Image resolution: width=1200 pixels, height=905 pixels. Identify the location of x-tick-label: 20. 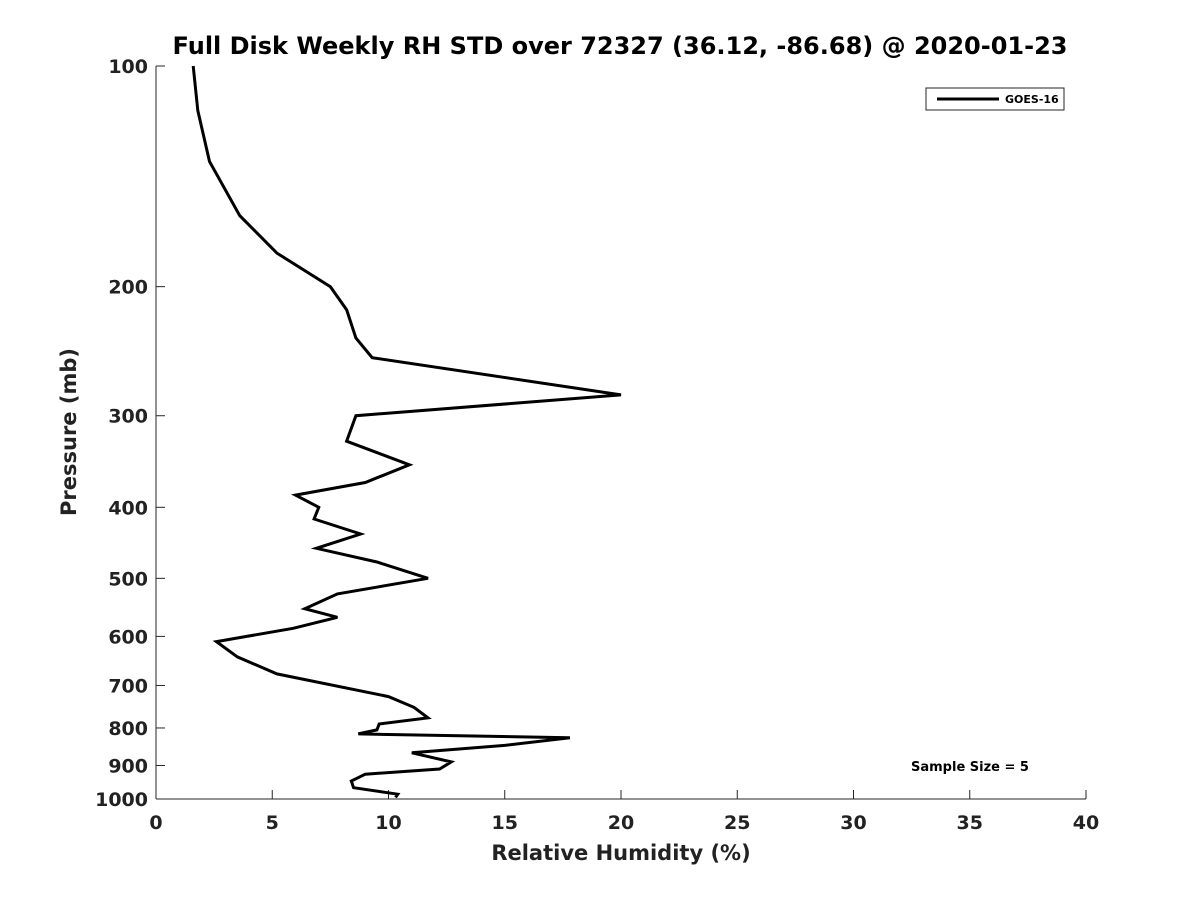
(621, 823).